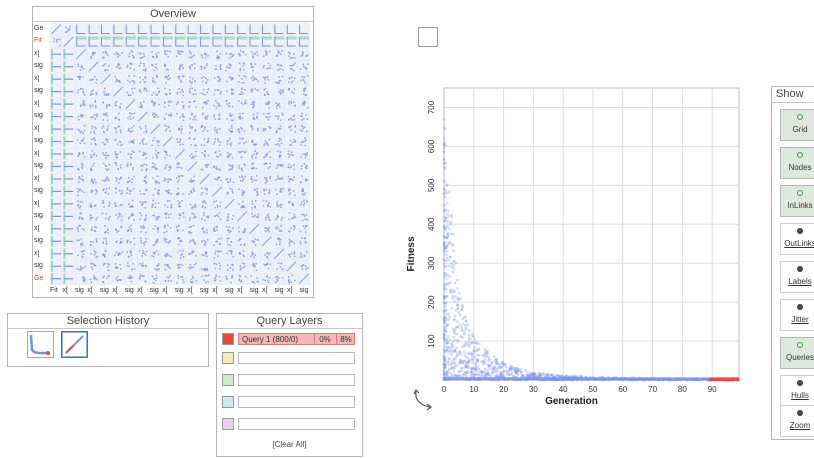  Describe the element at coordinates (38, 41) in the screenshot. I see `overview-row-label: Fit` at that location.